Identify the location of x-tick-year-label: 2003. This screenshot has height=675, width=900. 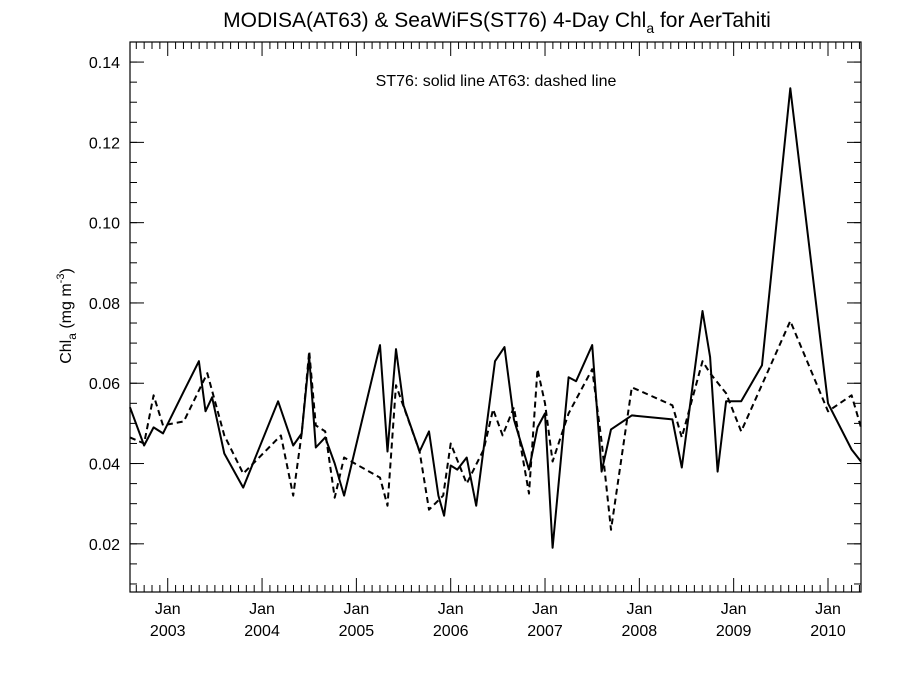
(168, 631).